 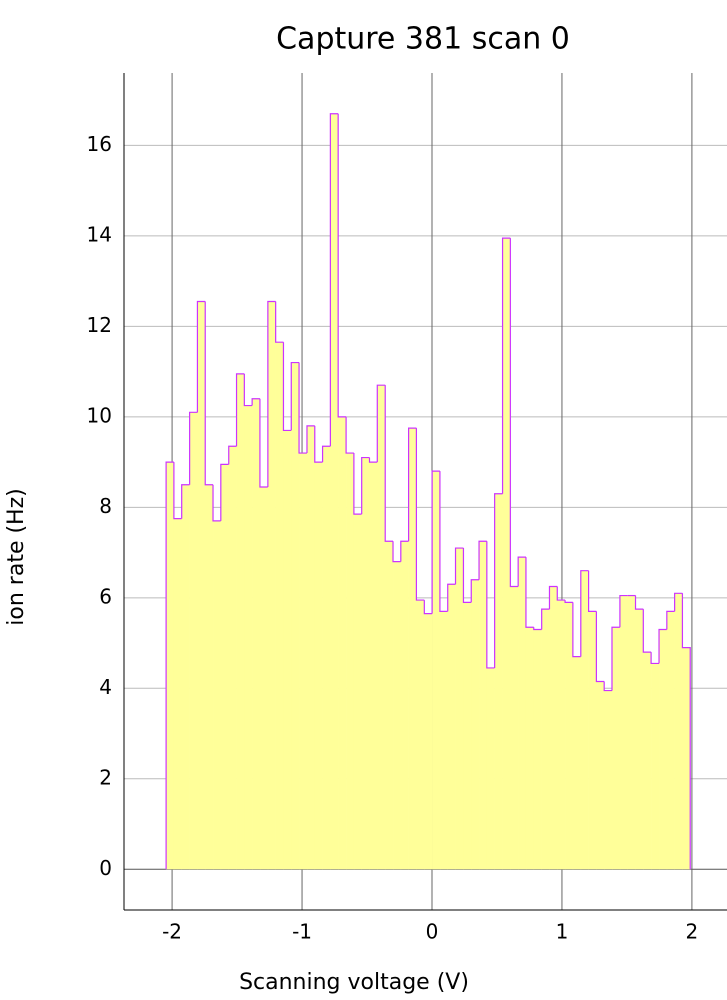 I want to click on y-tick-label: 0, so click(x=105, y=868).